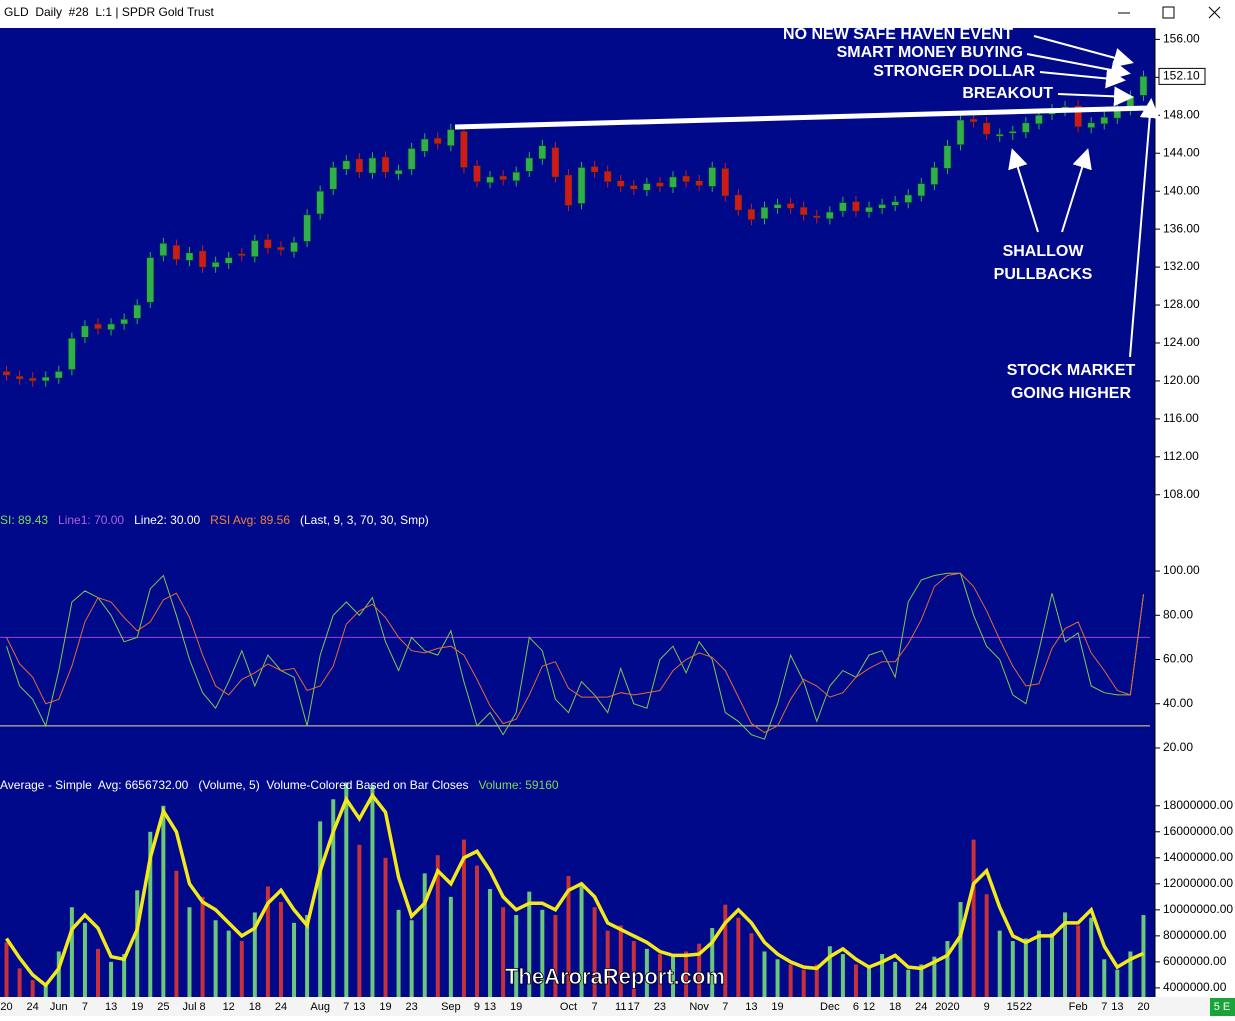 This screenshot has width=1235, height=1021. What do you see at coordinates (1214, 12) in the screenshot?
I see `close-button` at bounding box center [1214, 12].